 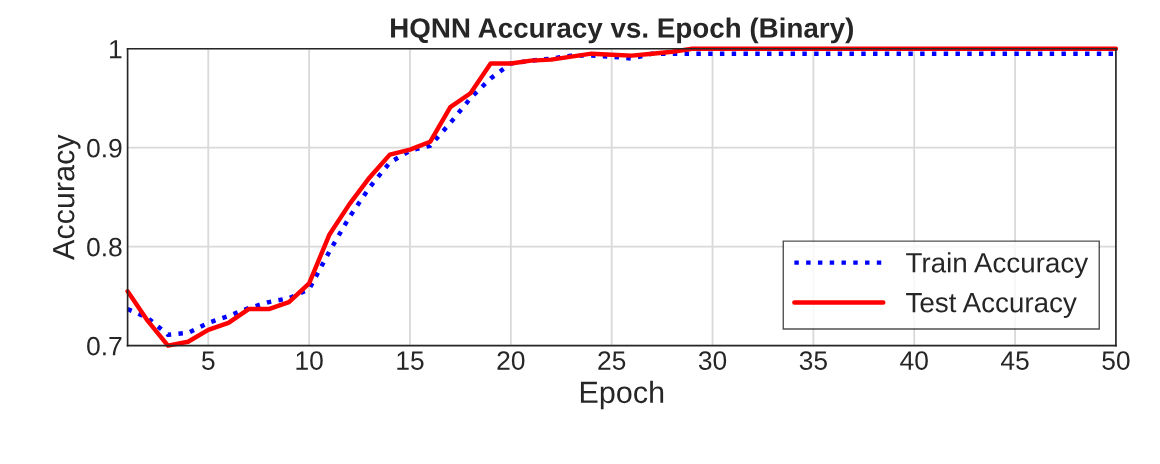 What do you see at coordinates (712, 360) in the screenshot?
I see `x-tick-label: 30` at bounding box center [712, 360].